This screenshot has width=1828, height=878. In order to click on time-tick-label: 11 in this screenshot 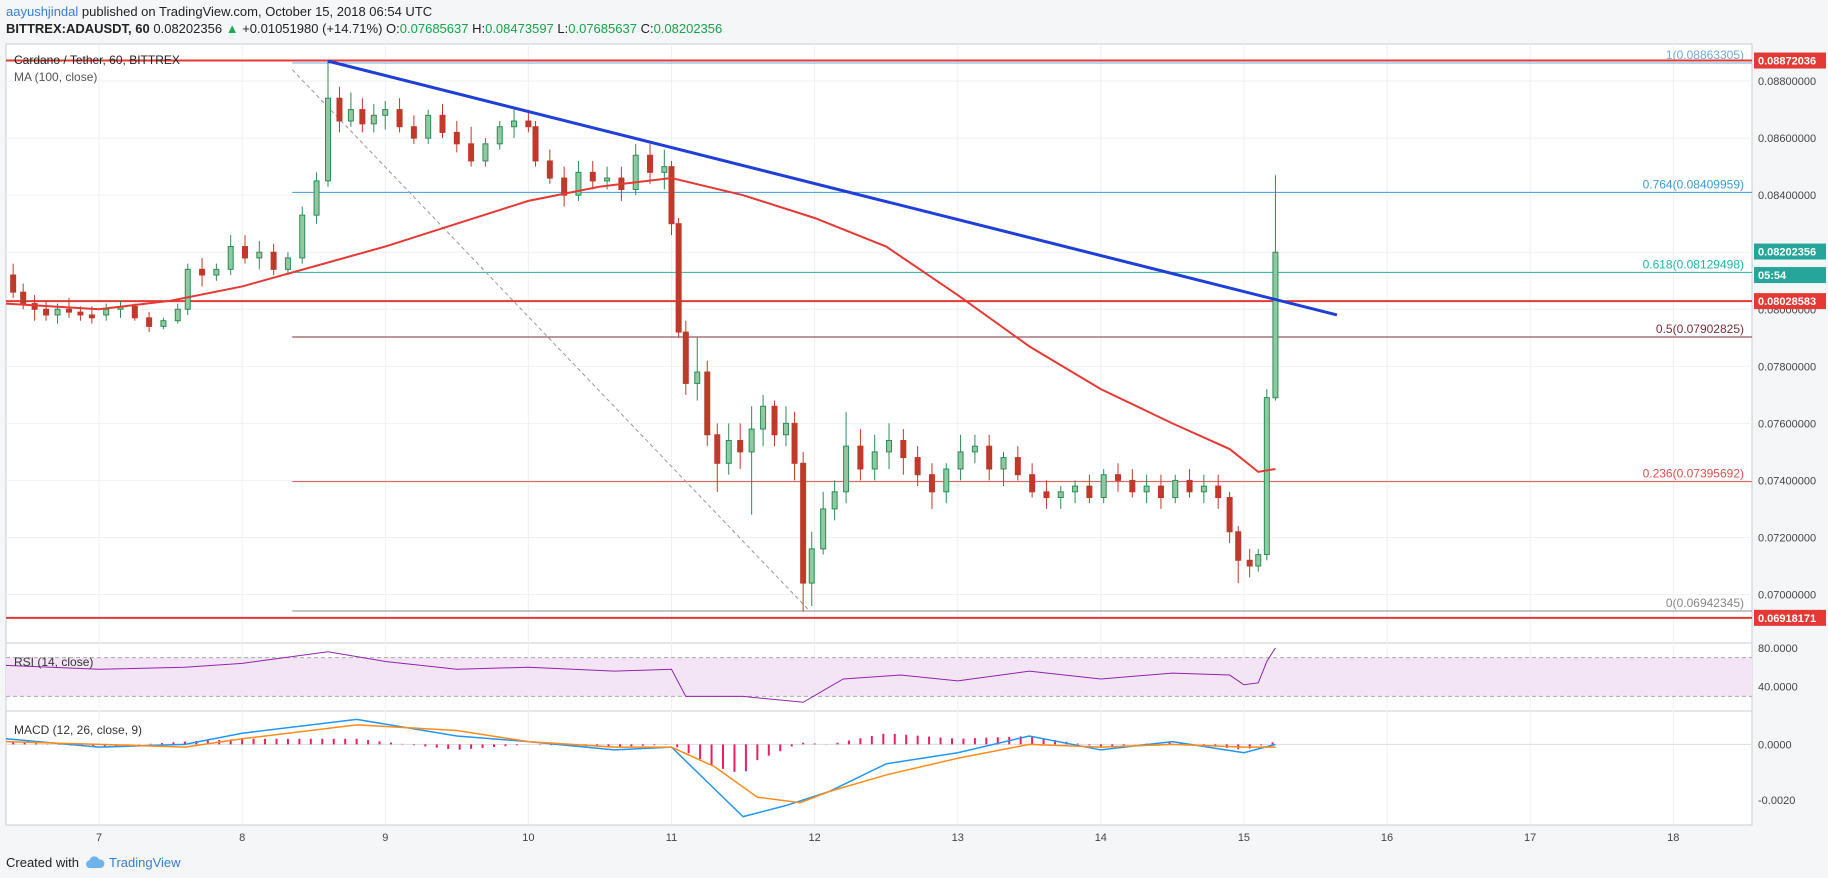, I will do `click(671, 838)`.